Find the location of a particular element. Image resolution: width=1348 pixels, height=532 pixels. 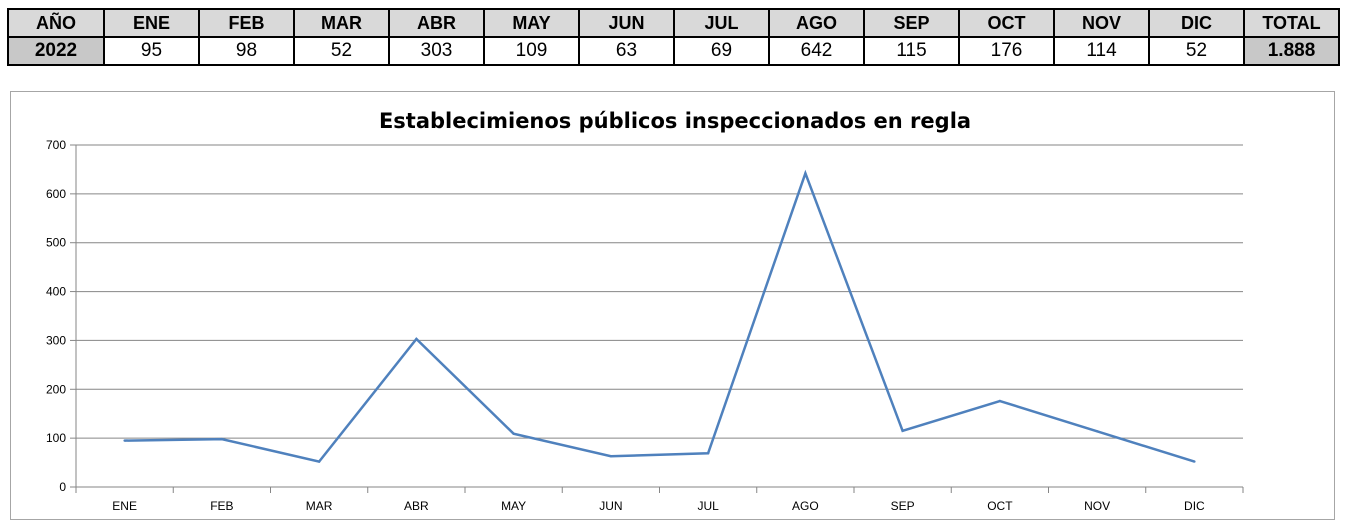

header-cell-month: DIC is located at coordinates (1196, 23).